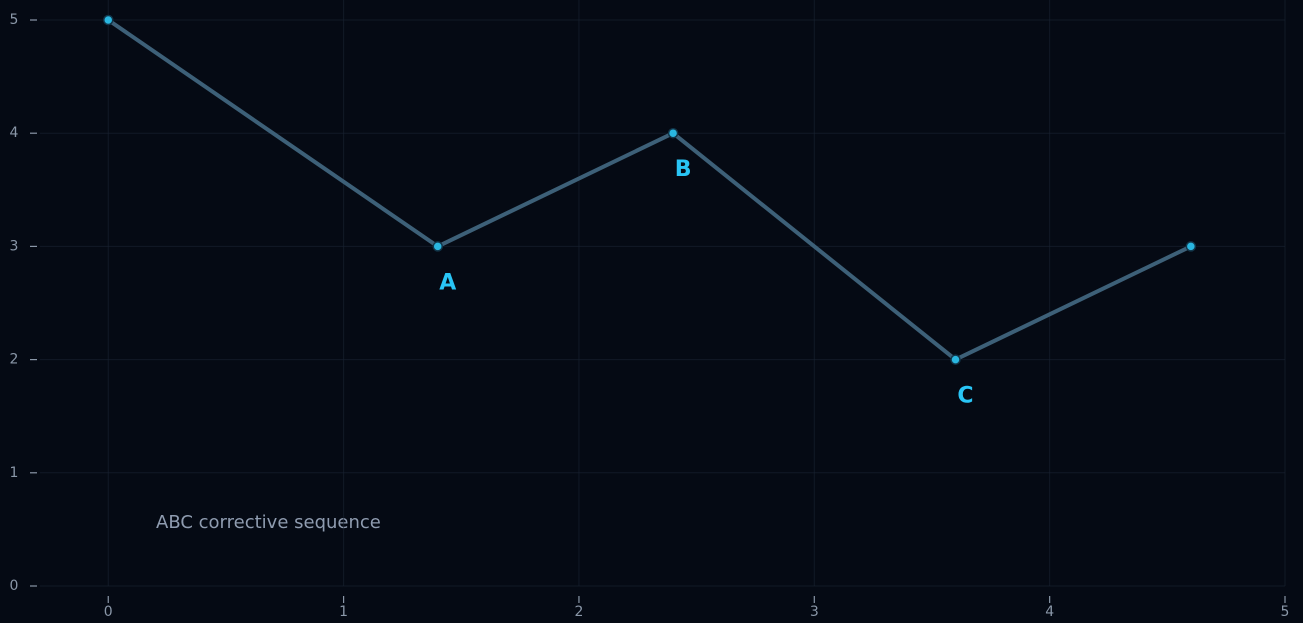 The image size is (1303, 623). Describe the element at coordinates (965, 396) in the screenshot. I see `annotation: C` at that location.